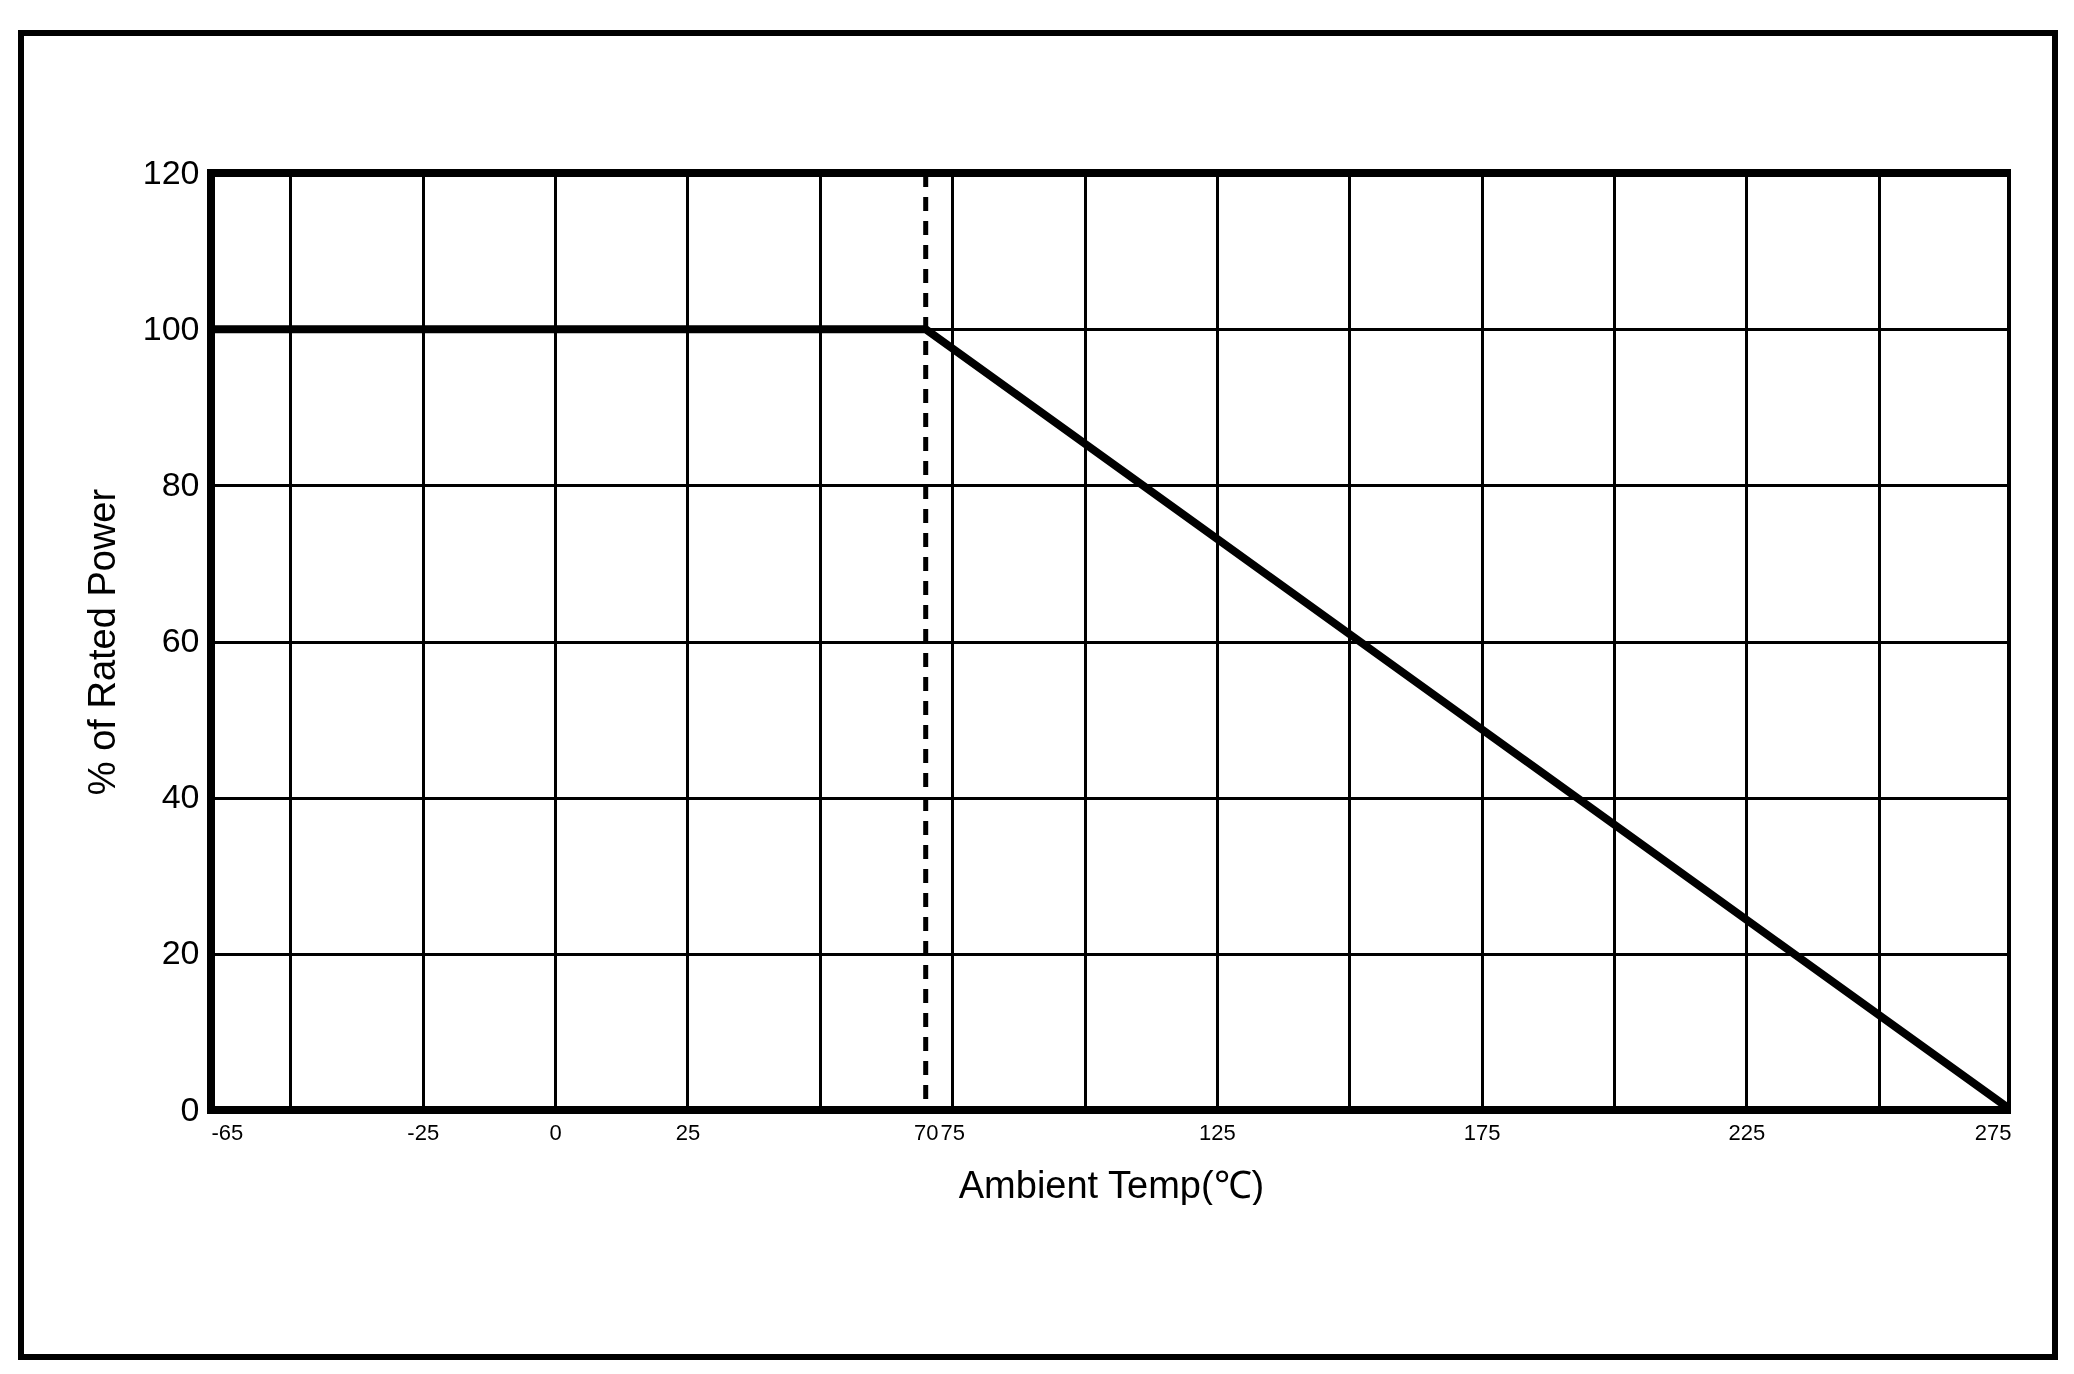  Describe the element at coordinates (1482, 1132) in the screenshot. I see `x-tick-label: 175` at that location.